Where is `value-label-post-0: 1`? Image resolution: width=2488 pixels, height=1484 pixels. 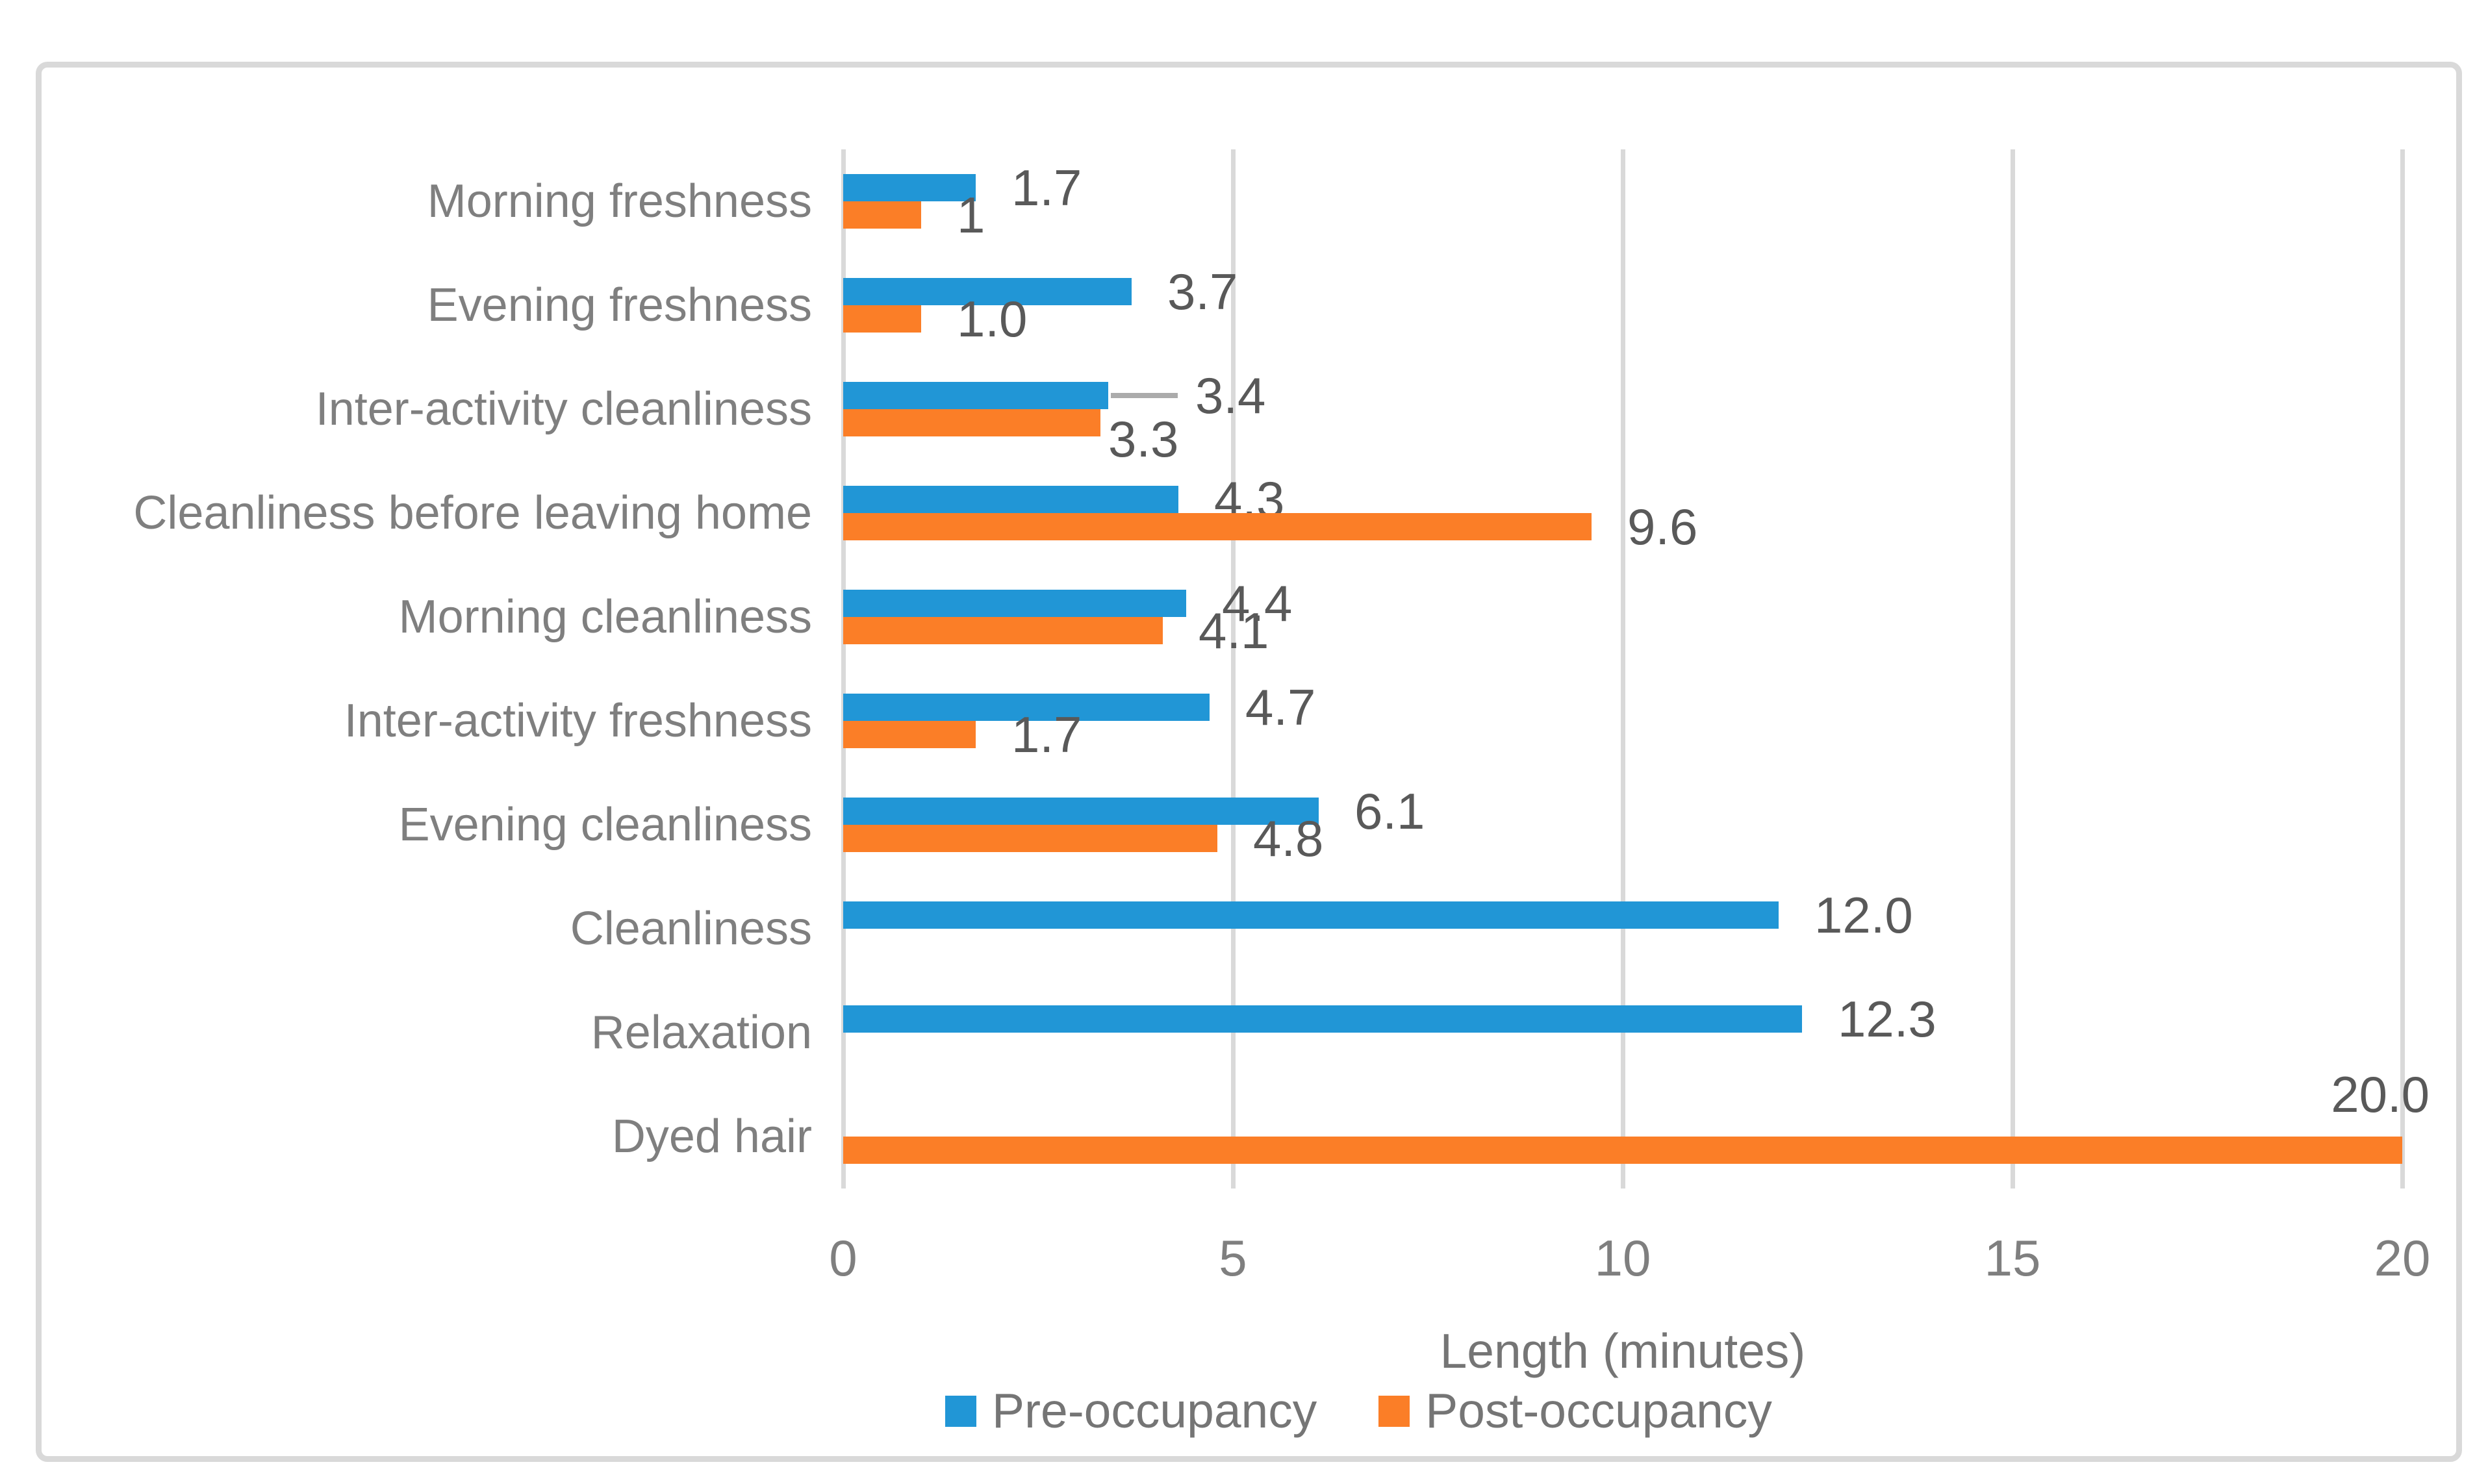
value-label-post-0: 1 is located at coordinates (971, 215).